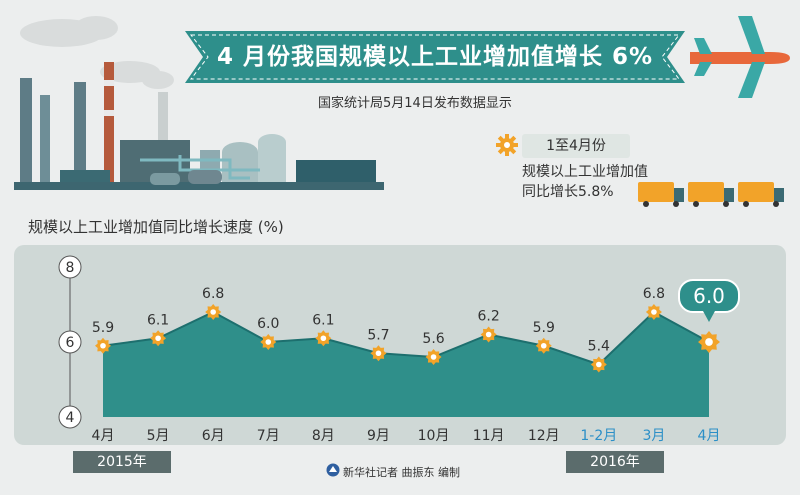 The image size is (800, 495). What do you see at coordinates (568, 192) in the screenshot?
I see `stat-line-2: 同比增长5.8%` at bounding box center [568, 192].